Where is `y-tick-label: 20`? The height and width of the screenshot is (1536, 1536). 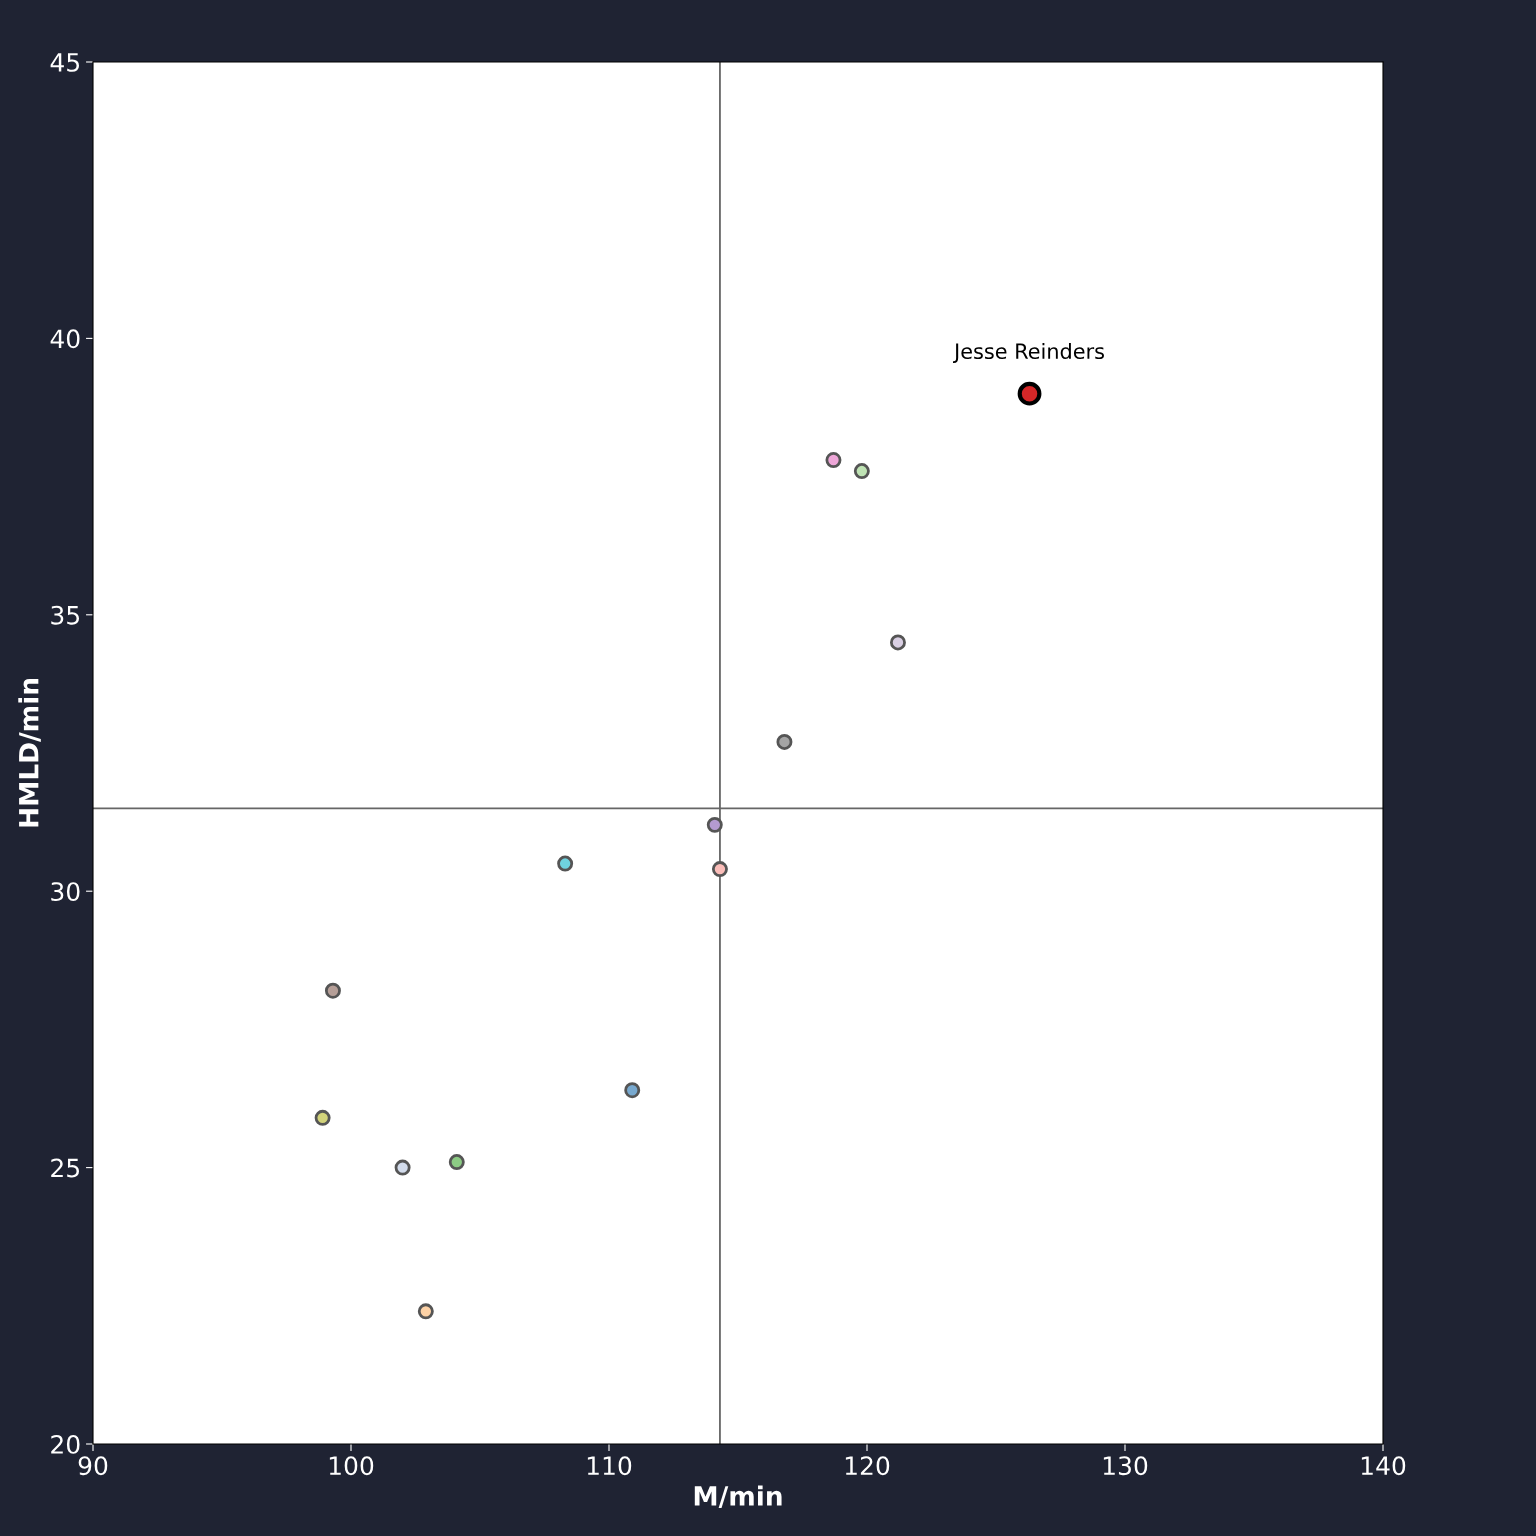 y-tick-label: 20 is located at coordinates (65, 1444).